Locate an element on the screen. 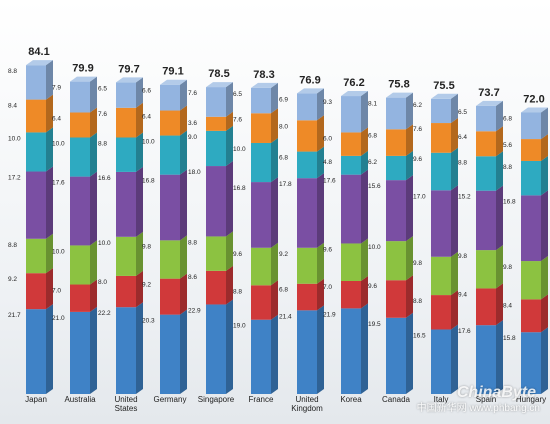 The height and width of the screenshot is (424, 550). segment-value-label: 8.0 is located at coordinates (283, 126).